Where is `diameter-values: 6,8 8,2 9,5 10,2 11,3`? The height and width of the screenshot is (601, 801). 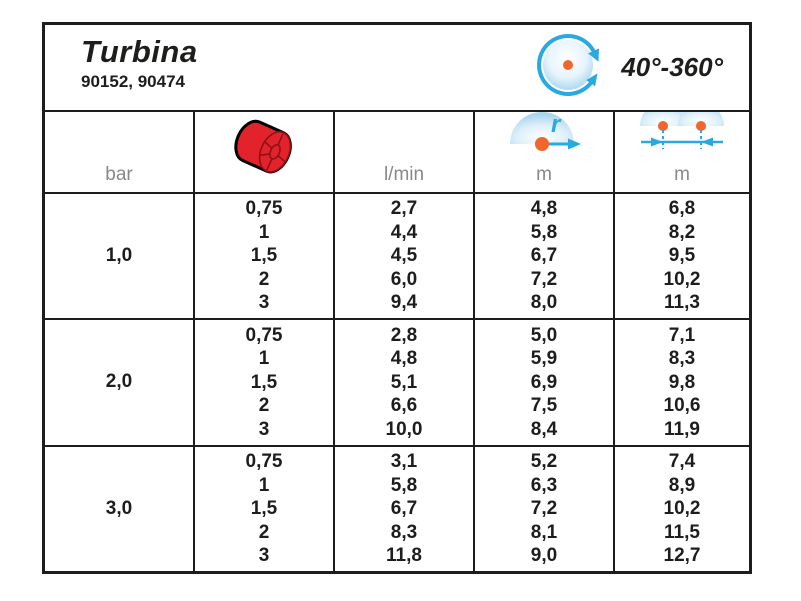 diameter-values: 6,8 8,2 9,5 10,2 11,3 is located at coordinates (681, 255).